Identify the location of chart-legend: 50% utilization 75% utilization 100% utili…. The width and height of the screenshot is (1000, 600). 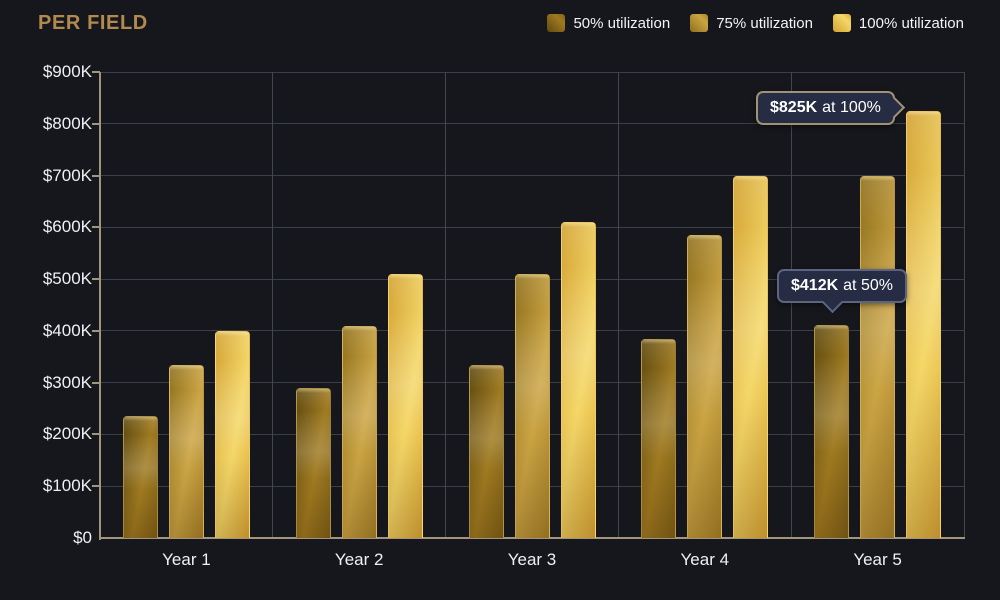
(755, 23).